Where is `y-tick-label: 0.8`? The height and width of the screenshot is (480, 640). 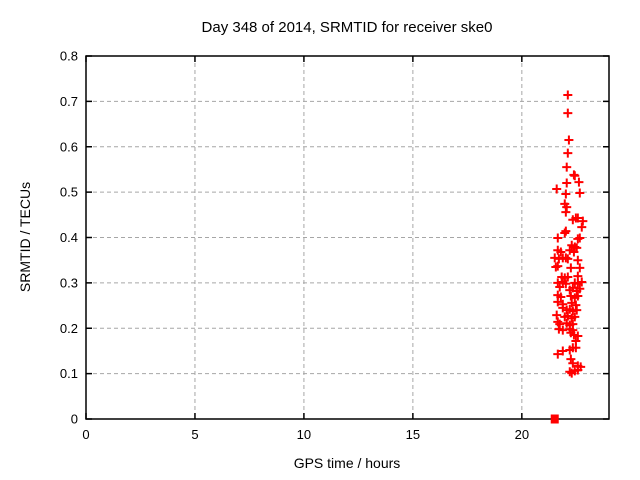 y-tick-label: 0.8 is located at coordinates (69, 56).